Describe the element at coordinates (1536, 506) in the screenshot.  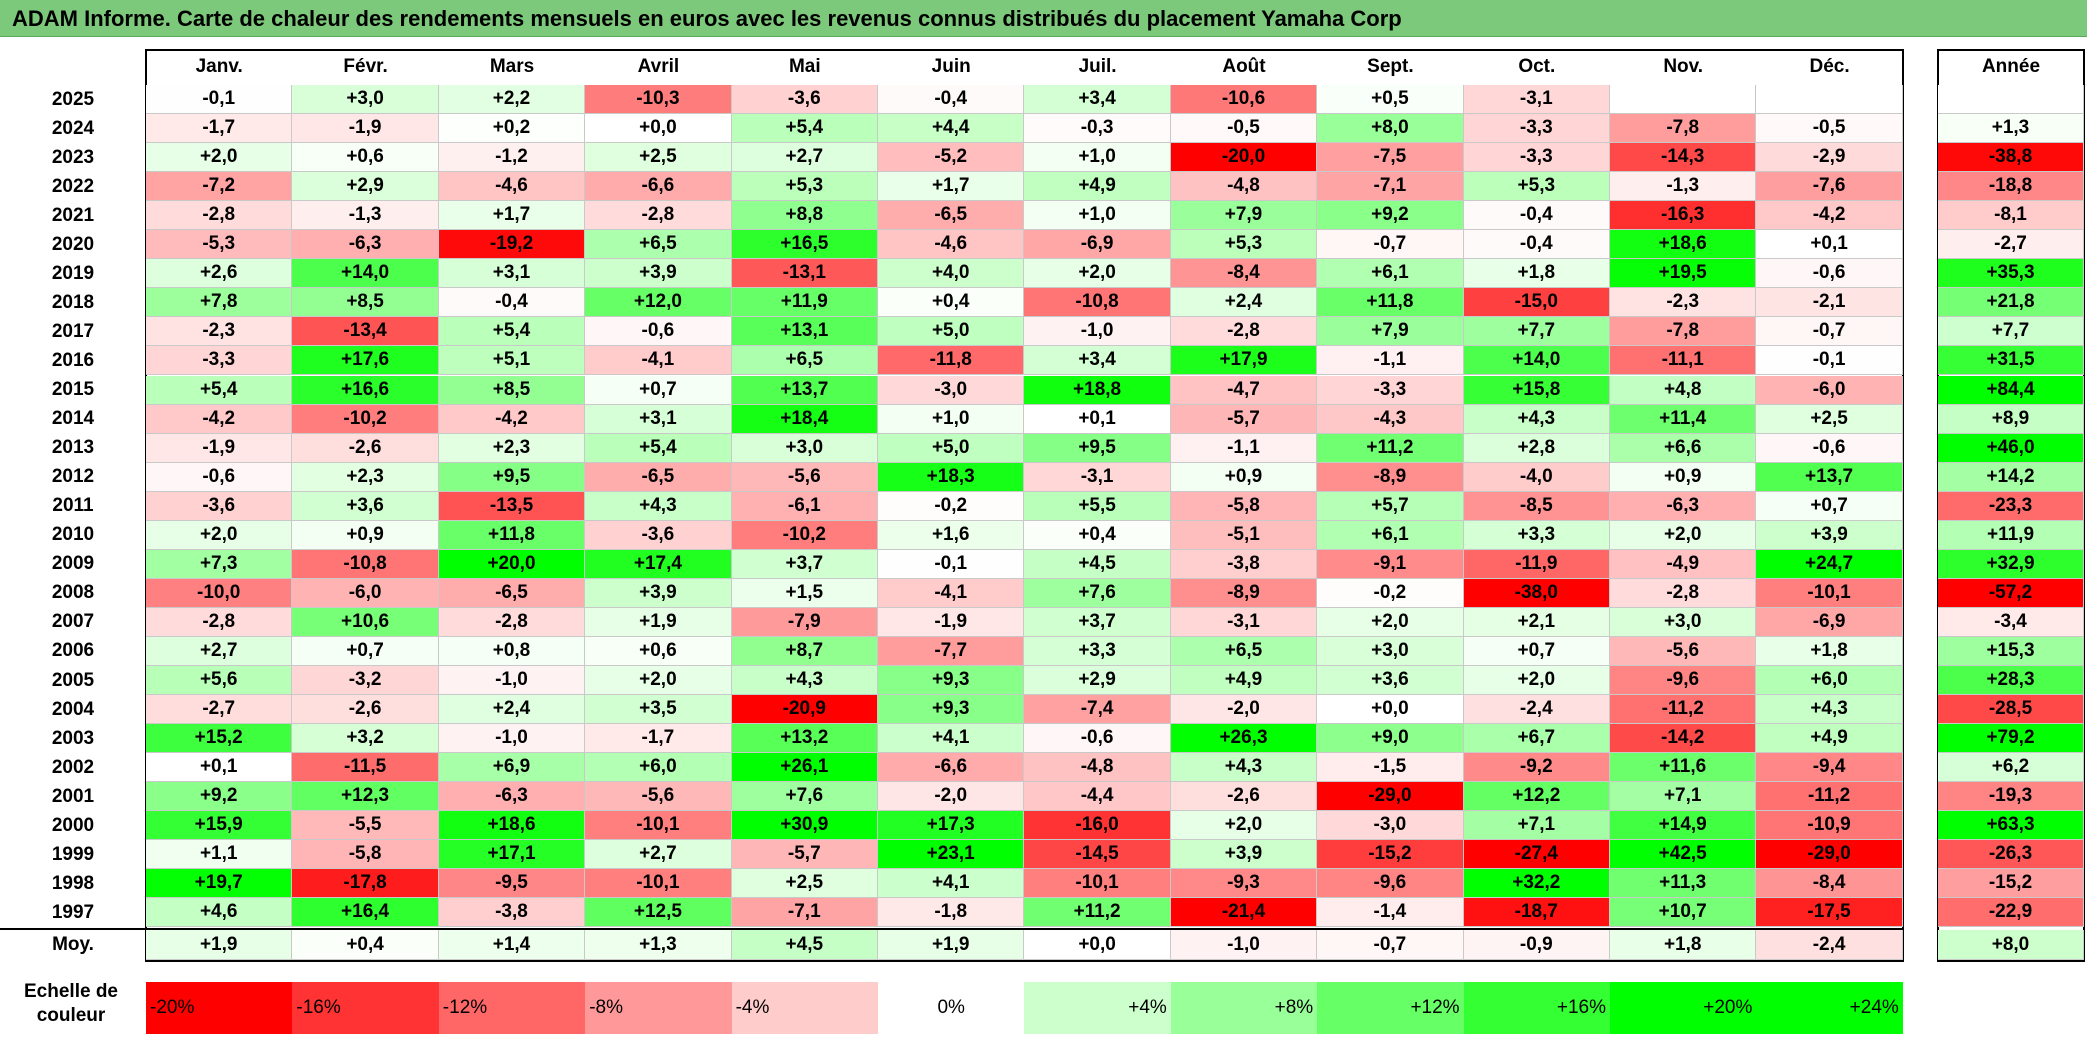
I see `heatmap-cell: -8,5` at that location.